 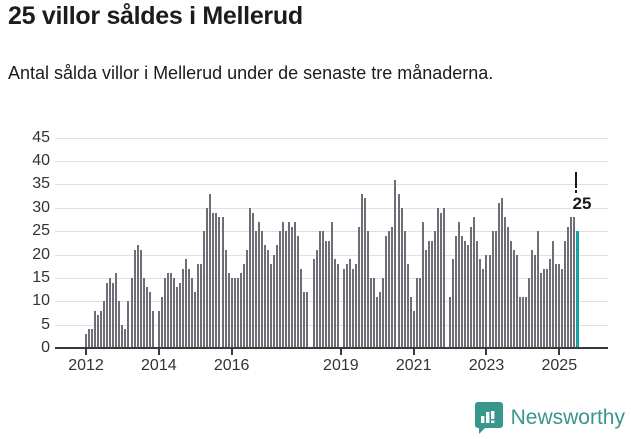 I want to click on x-axis-tick-2025, so click(x=559, y=352).